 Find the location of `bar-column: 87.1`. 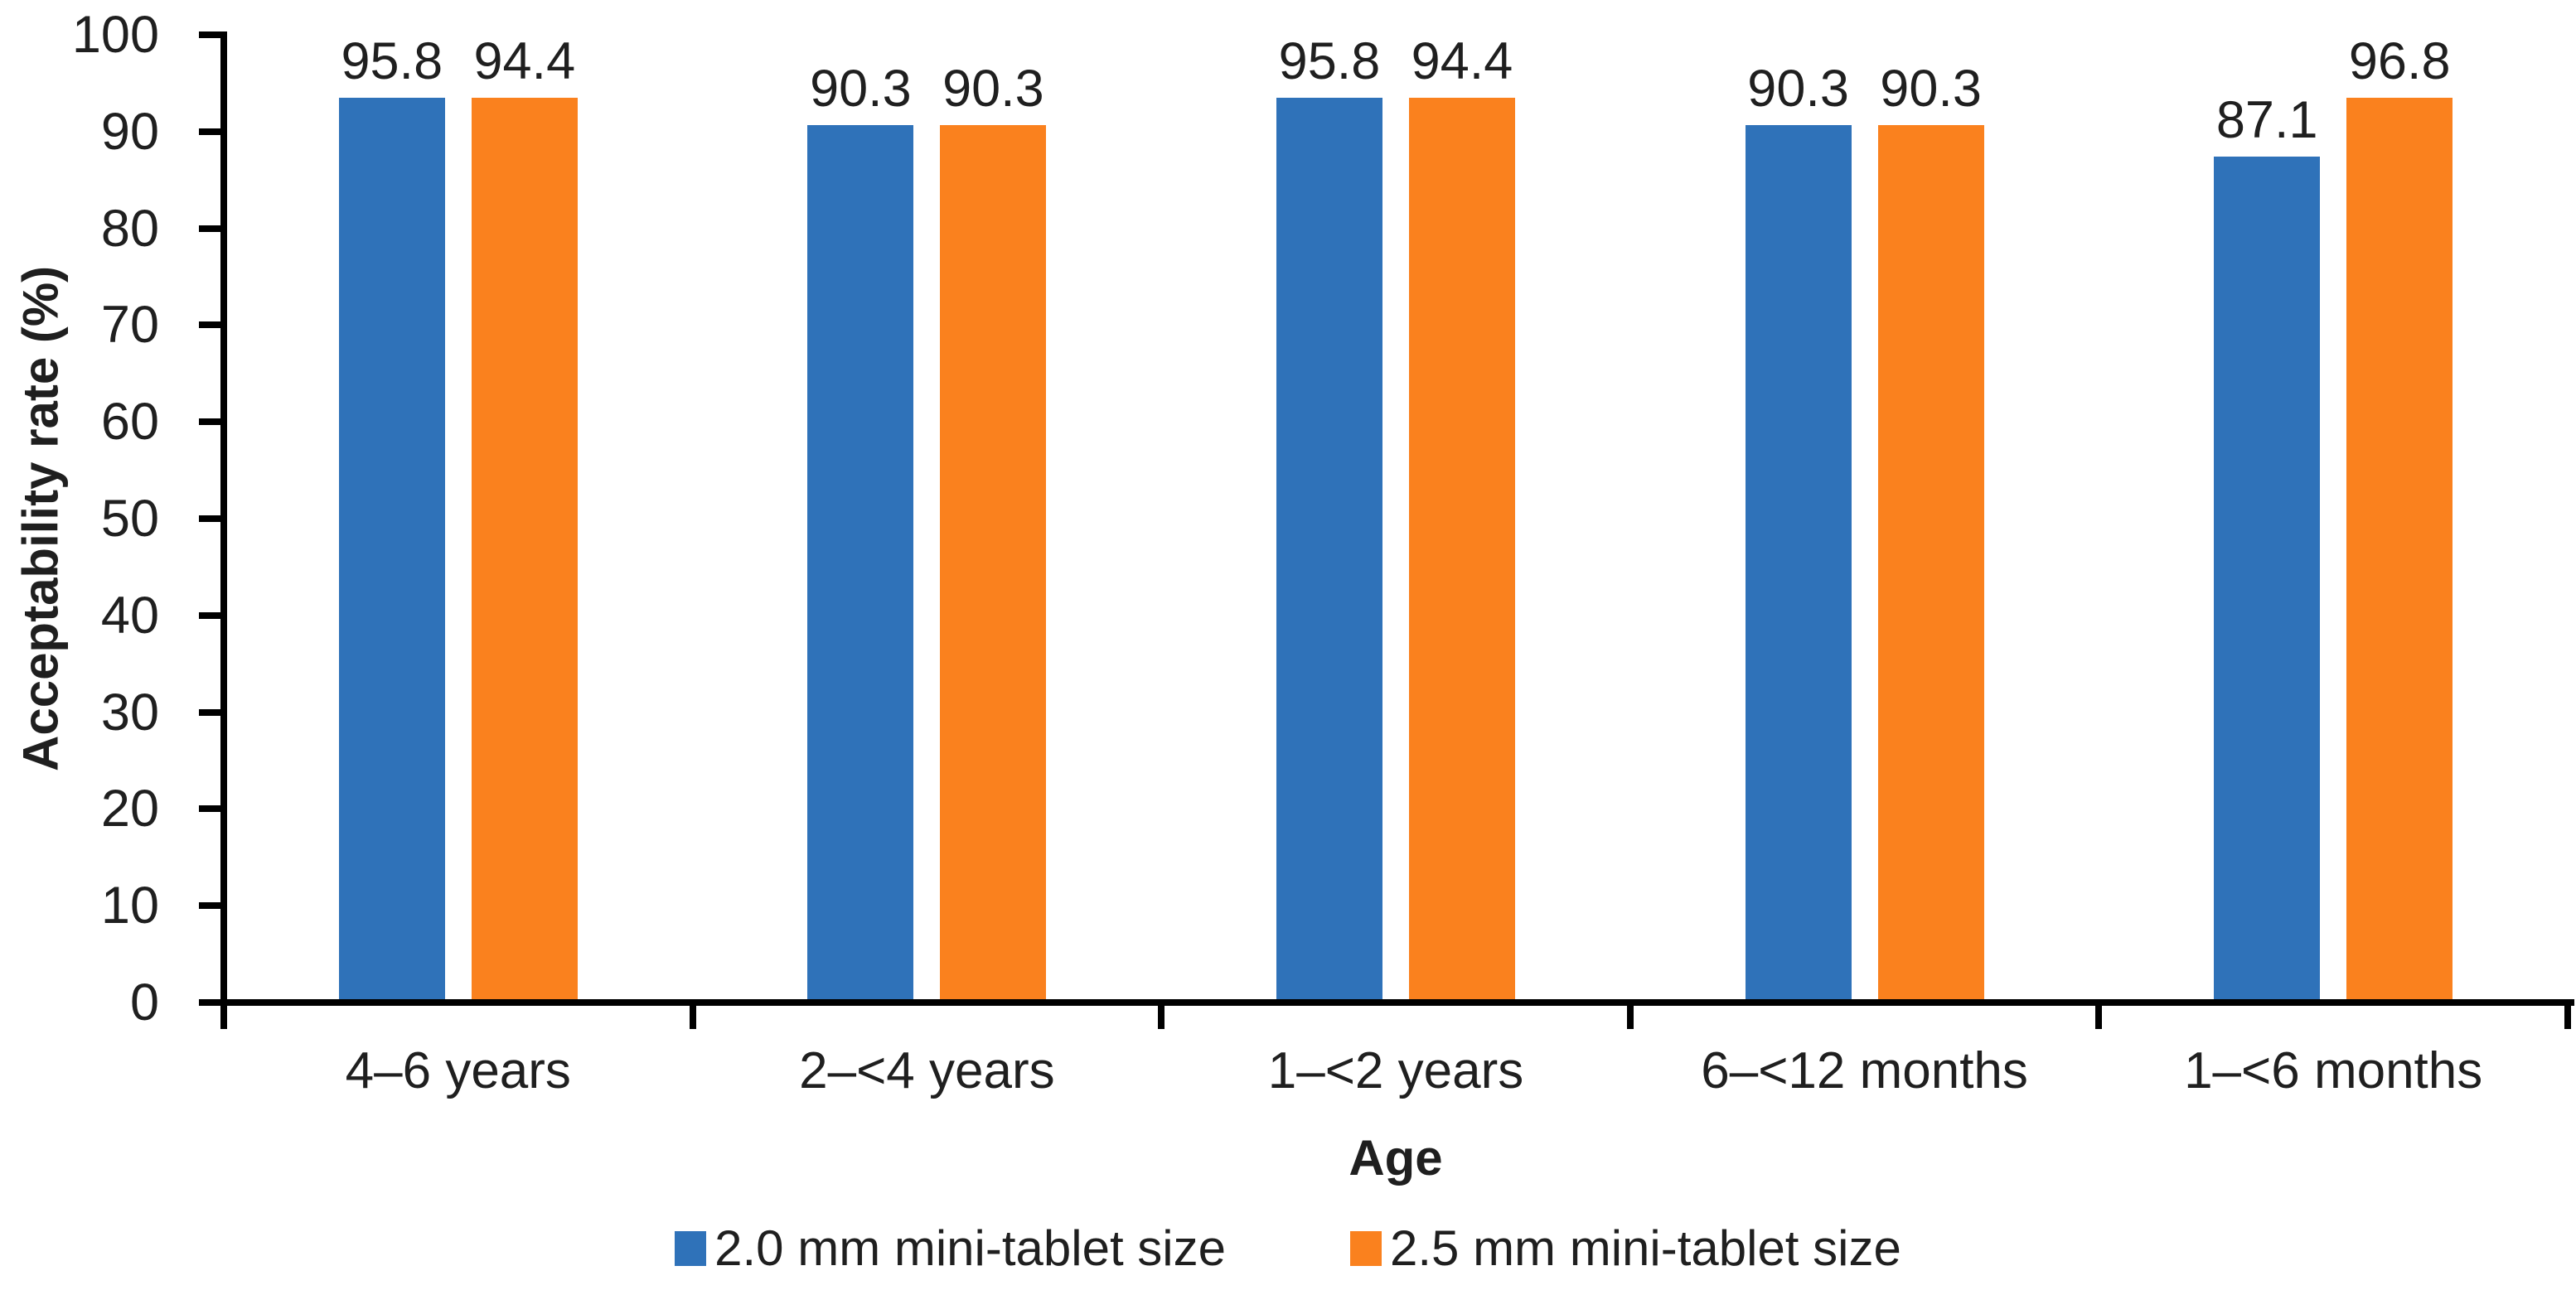

bar-column: 87.1 is located at coordinates (2267, 515).